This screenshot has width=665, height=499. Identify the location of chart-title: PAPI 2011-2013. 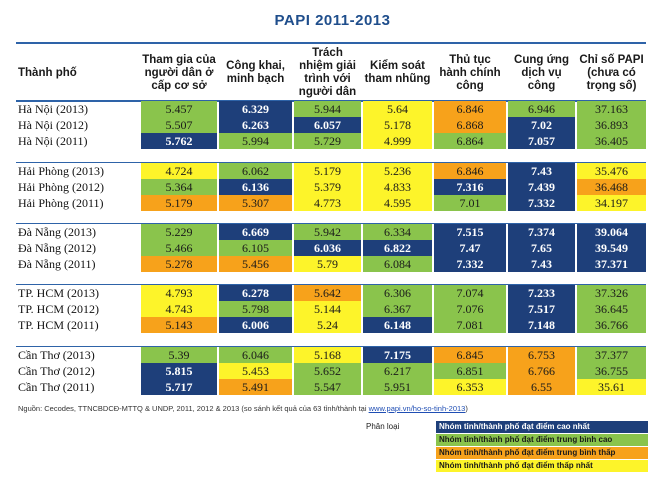
(332, 20).